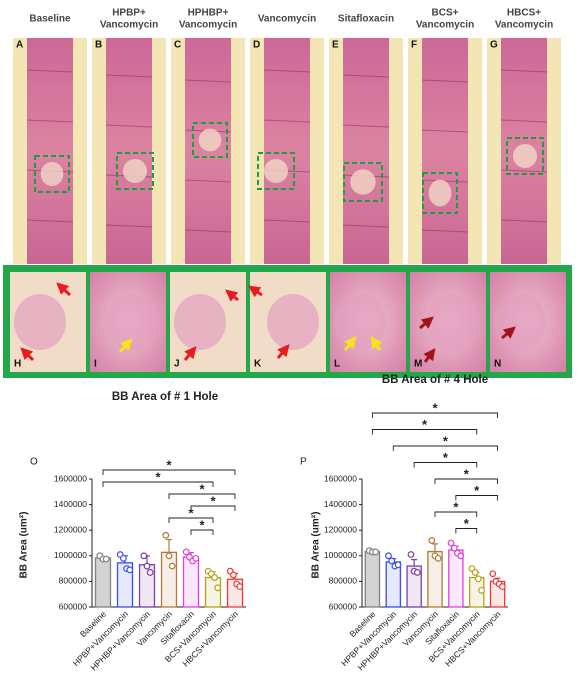 This screenshot has width=577, height=700. I want to click on column-header: Baseline, so click(50, 19).